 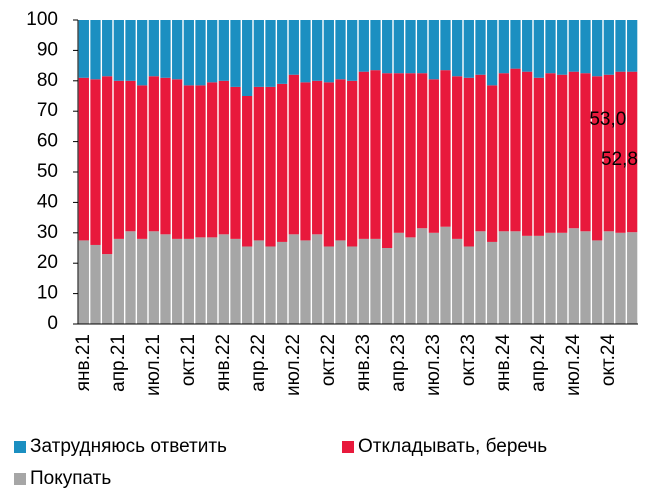 I want to click on x-tick-label: окт.22, so click(x=328, y=360).